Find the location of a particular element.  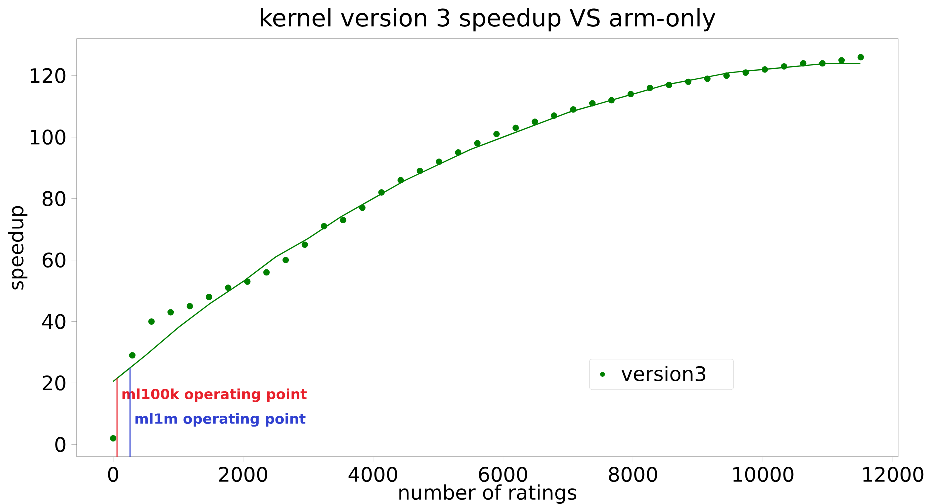

y-tick-label: 60 is located at coordinates (54, 260).